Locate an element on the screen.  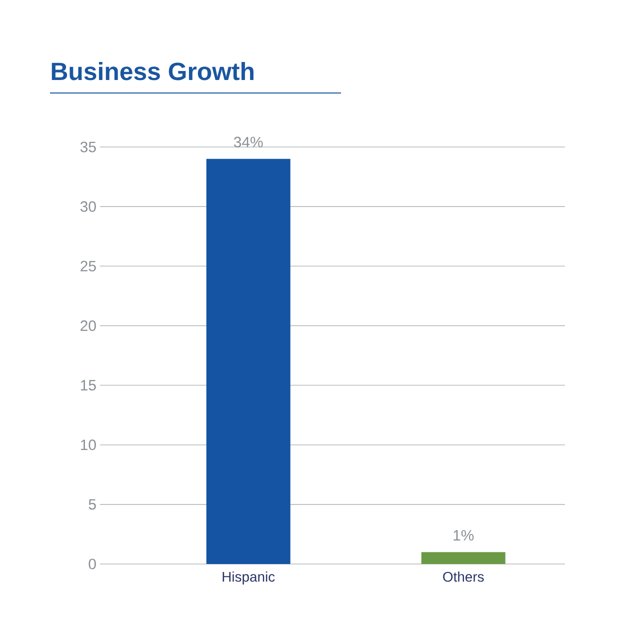
y-tick-label: 25 is located at coordinates (88, 266).